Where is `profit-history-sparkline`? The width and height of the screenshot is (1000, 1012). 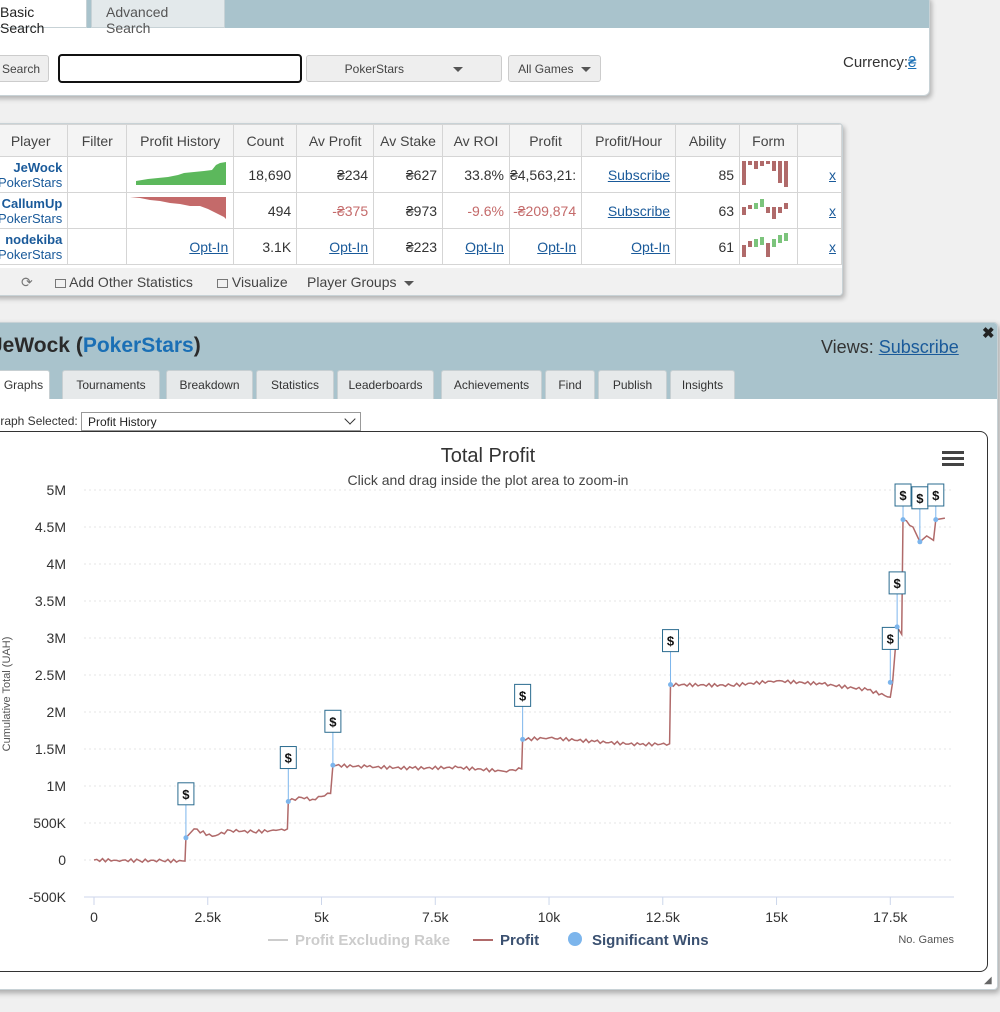
profit-history-sparkline is located at coordinates (181, 173).